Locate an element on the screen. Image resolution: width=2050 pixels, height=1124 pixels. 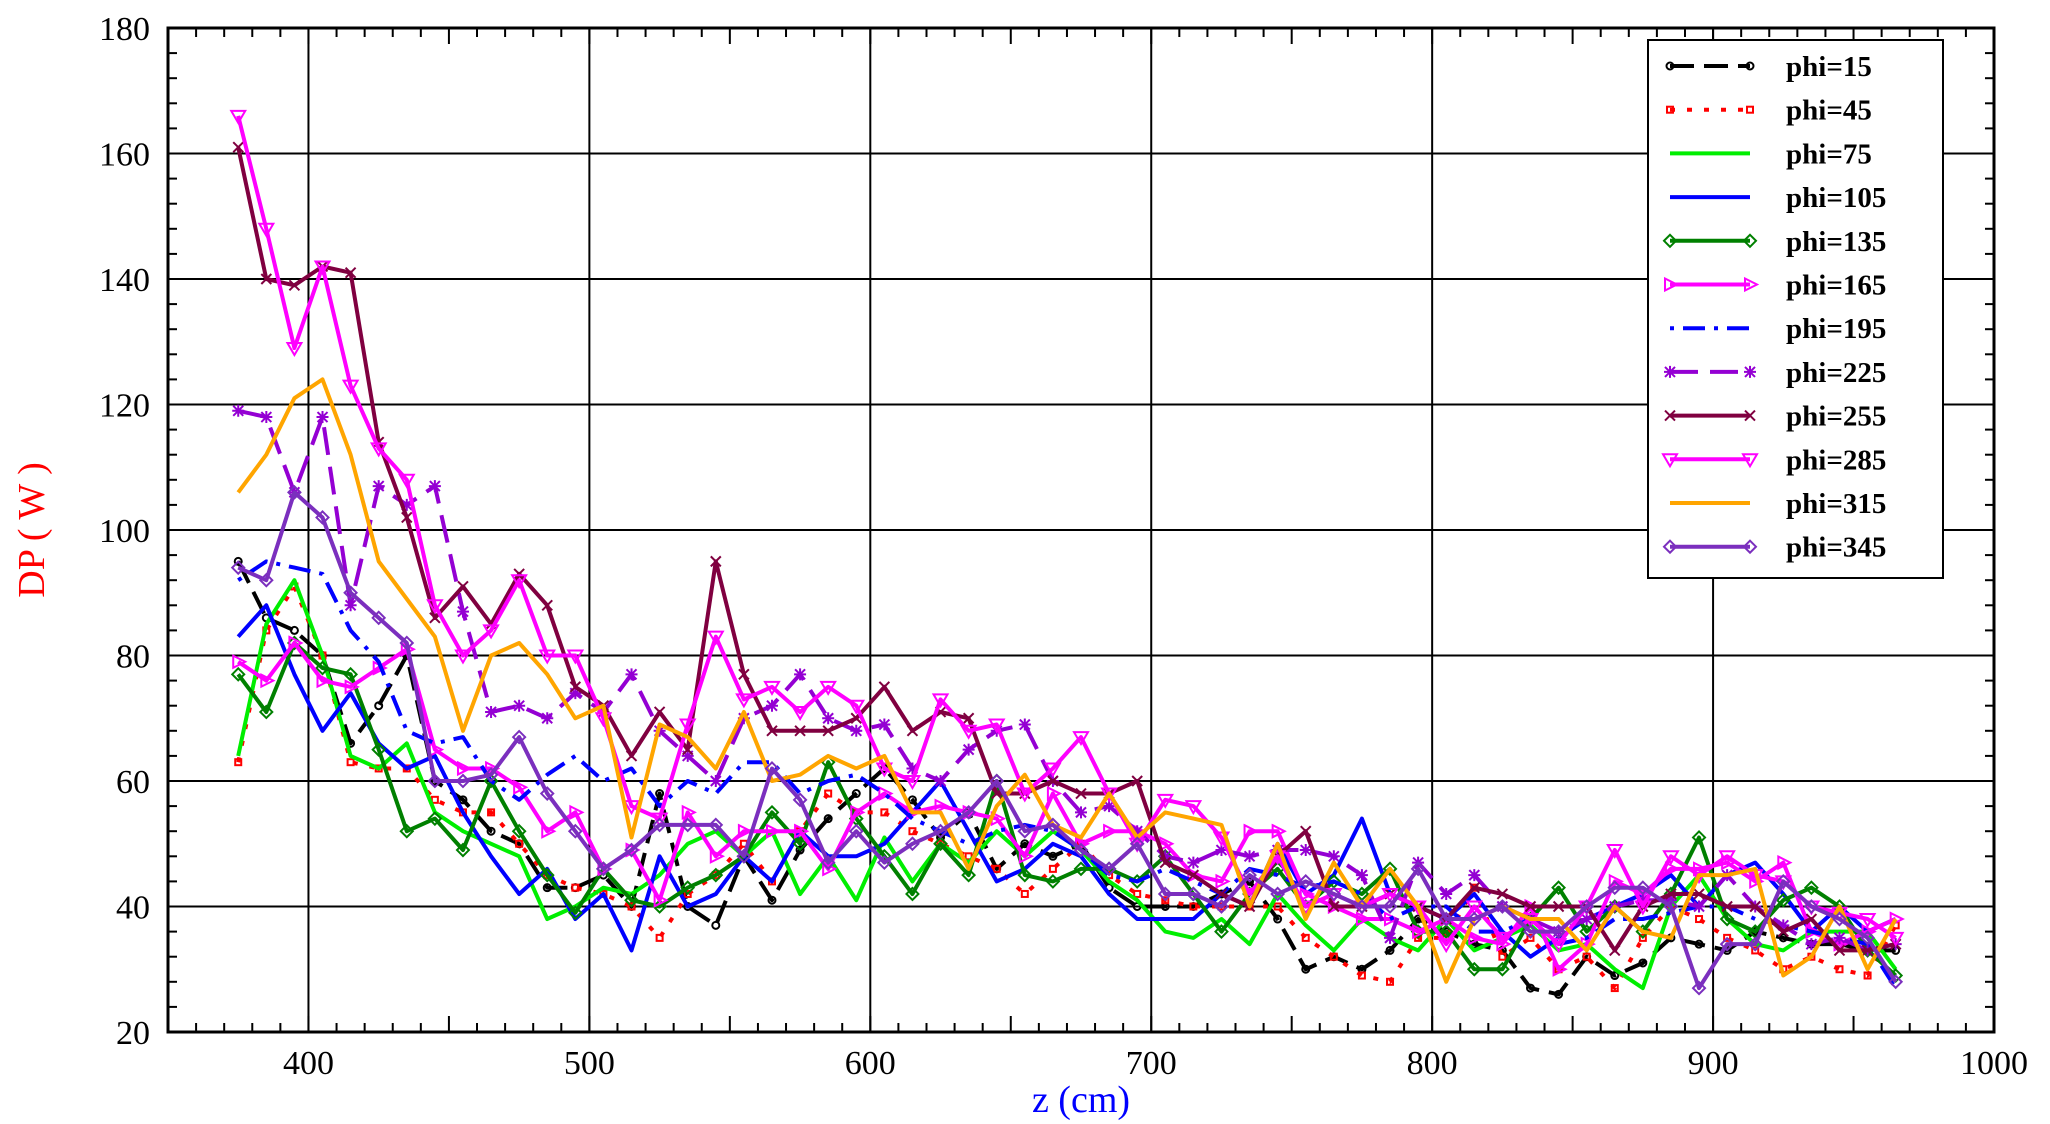
y-tick-label-0: 20 is located at coordinates (133, 1033).